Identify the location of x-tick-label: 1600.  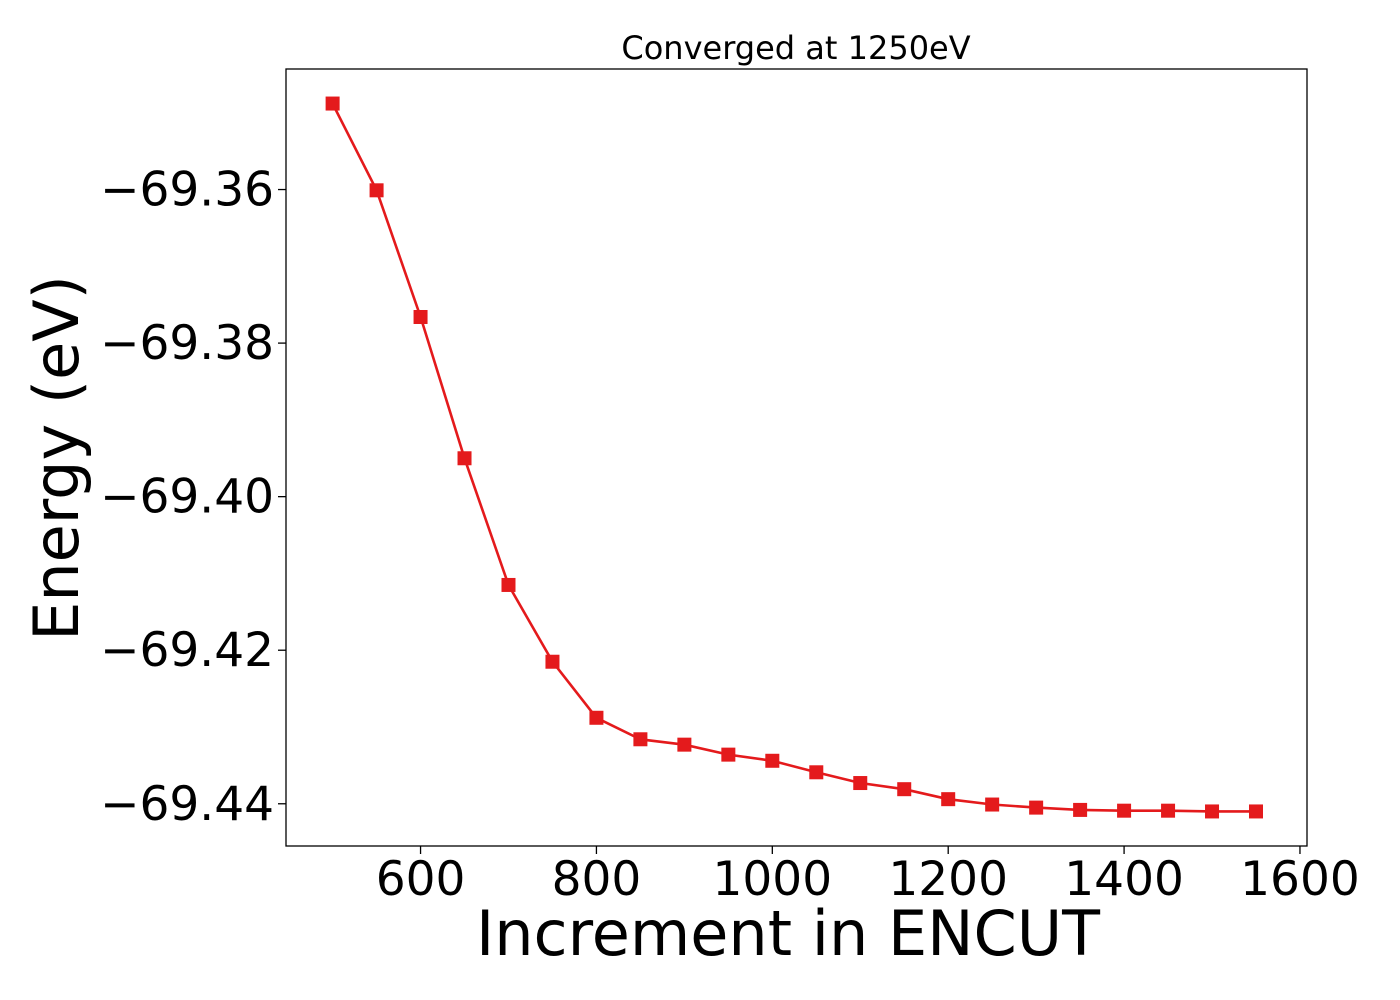
(1300, 879).